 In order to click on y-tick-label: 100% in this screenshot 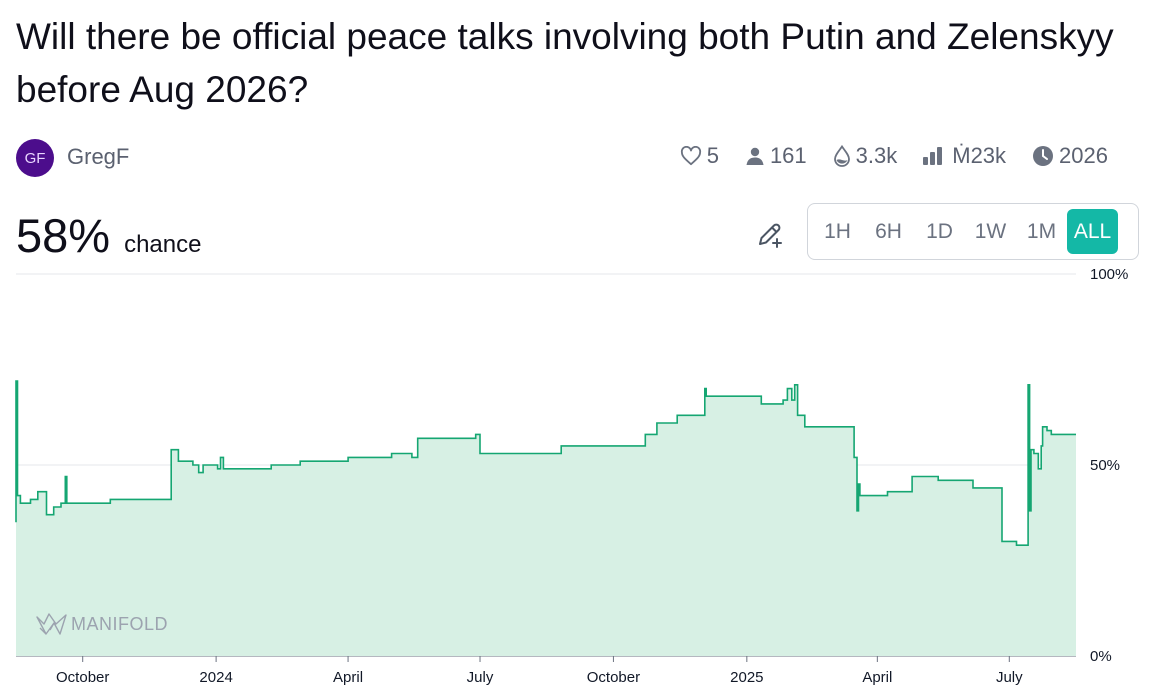, I will do `click(1109, 274)`.